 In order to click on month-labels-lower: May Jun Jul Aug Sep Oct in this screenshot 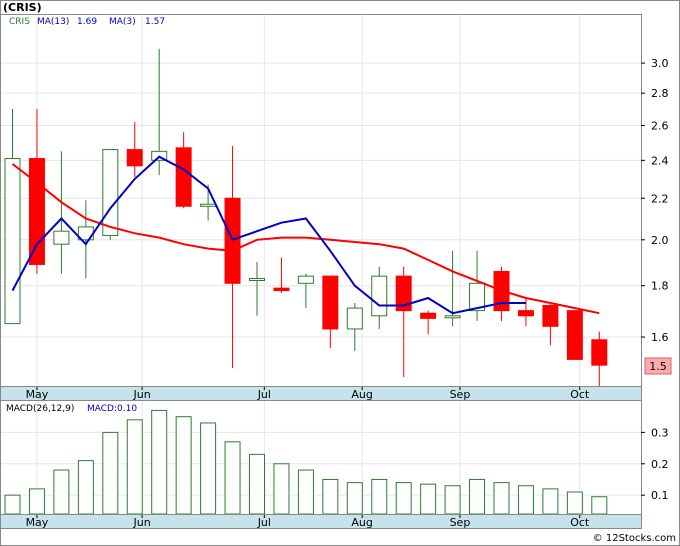, I will do `click(308, 522)`.